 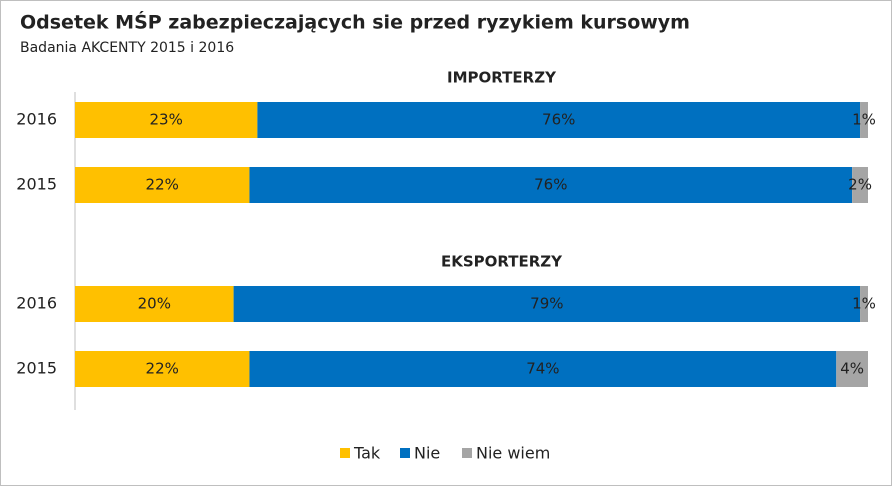 I want to click on legend-label: Tak, so click(x=367, y=453).